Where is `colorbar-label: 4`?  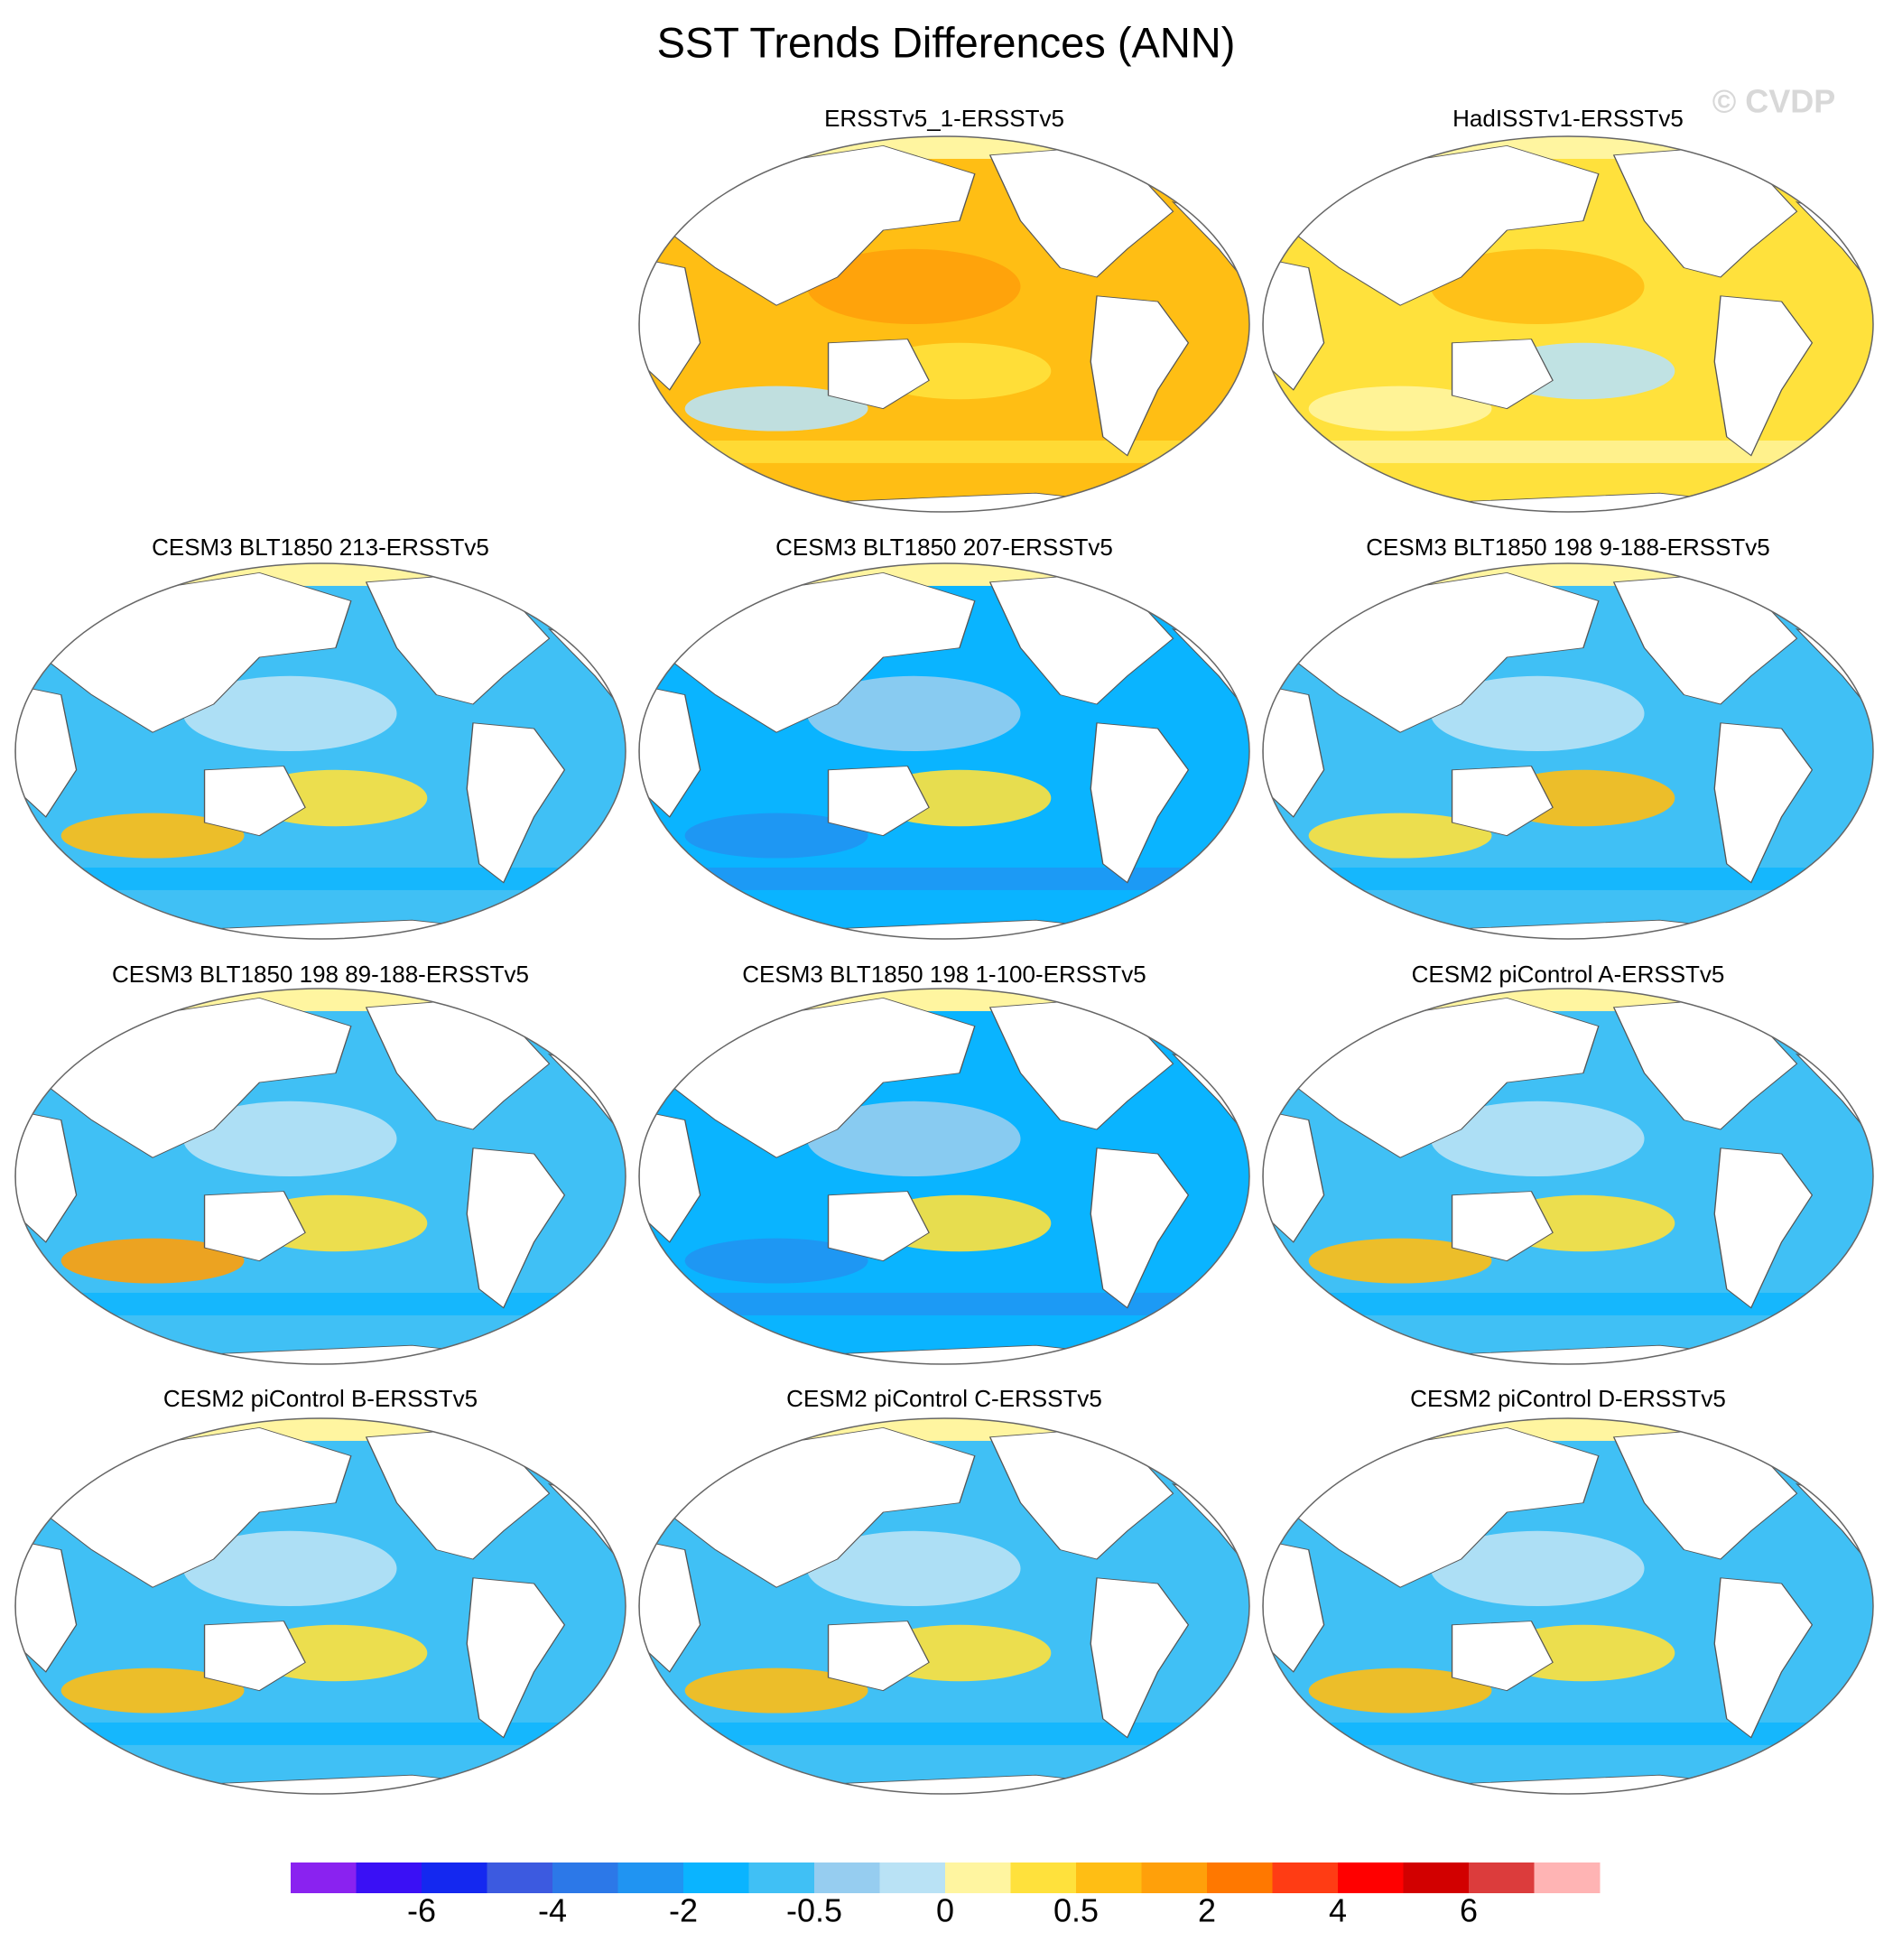
colorbar-label: 4 is located at coordinates (1338, 1910).